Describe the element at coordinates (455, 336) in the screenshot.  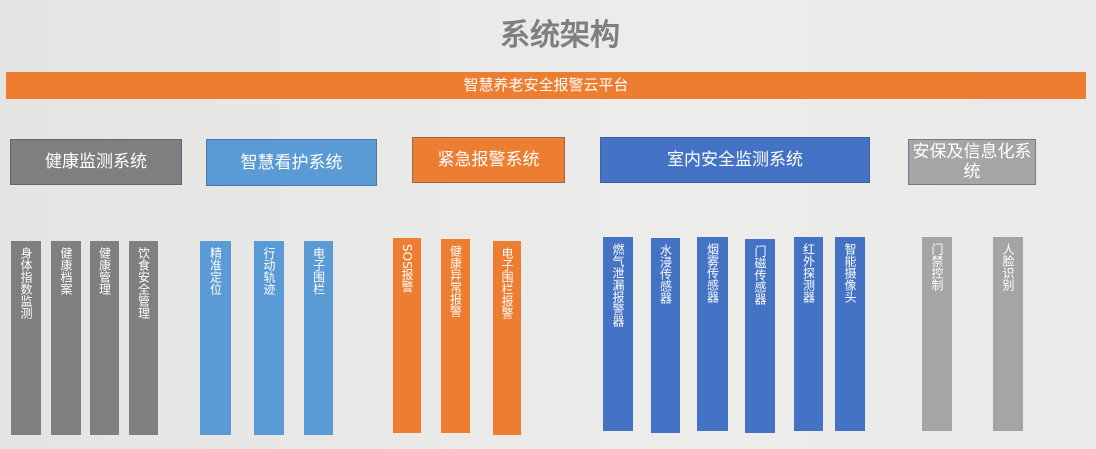
I see `module-box: 健康异常报警` at that location.